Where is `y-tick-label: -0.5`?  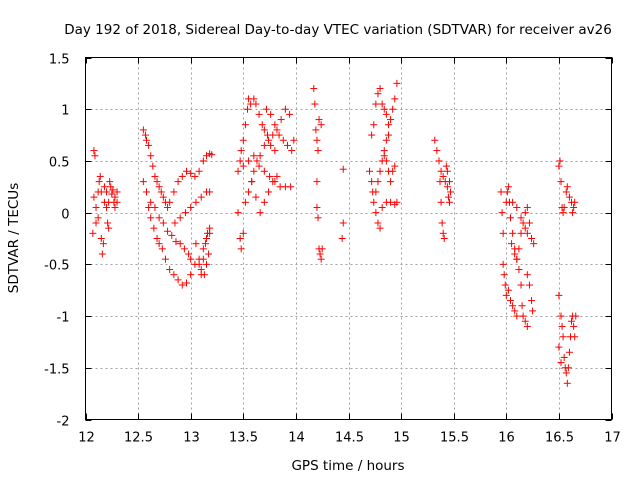
y-tick-label: -0.5 is located at coordinates (56, 266).